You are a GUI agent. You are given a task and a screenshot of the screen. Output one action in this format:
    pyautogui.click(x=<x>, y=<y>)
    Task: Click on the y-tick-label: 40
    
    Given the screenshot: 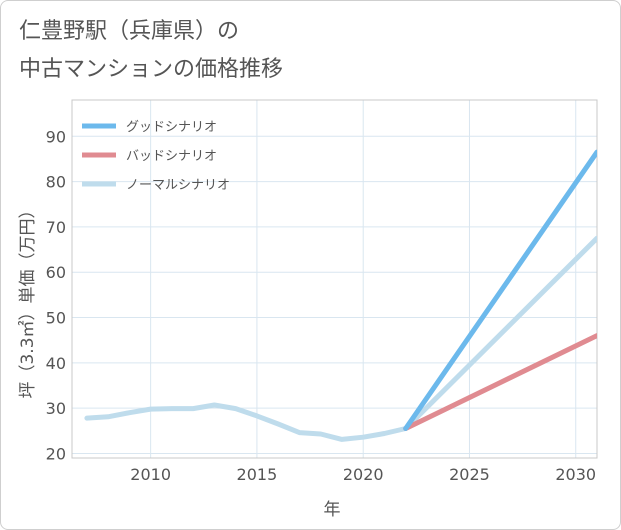 What is the action you would take?
    pyautogui.click(x=56, y=363)
    